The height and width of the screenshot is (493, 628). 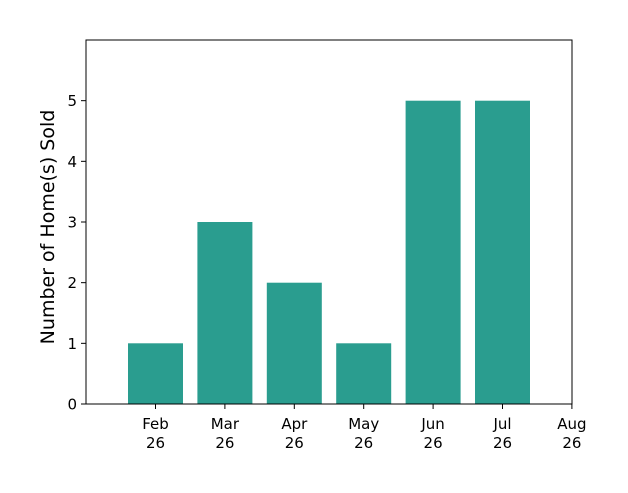 I want to click on x-tick-label: May 26, so click(x=363, y=433).